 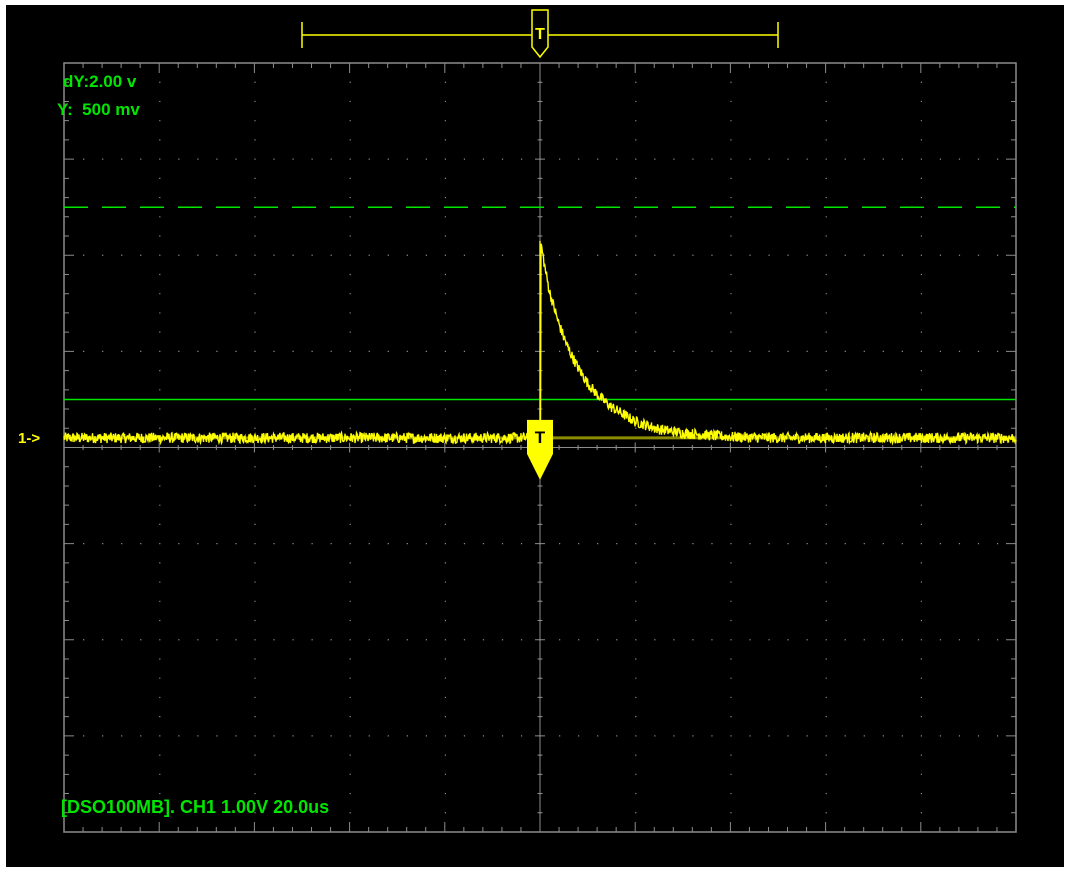 What do you see at coordinates (100, 81) in the screenshot?
I see `dy-readout: dY:2.00 v` at bounding box center [100, 81].